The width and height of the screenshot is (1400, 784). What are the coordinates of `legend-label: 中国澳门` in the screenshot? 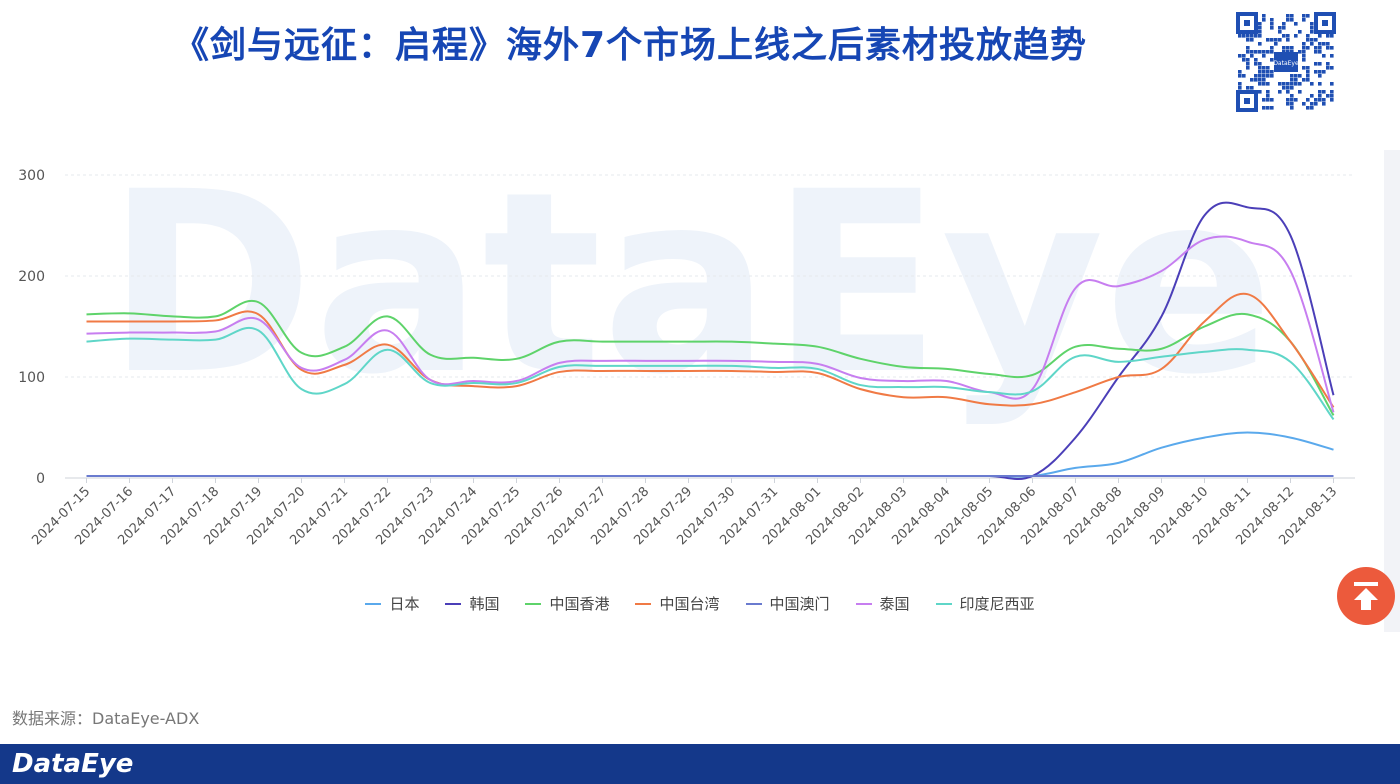 It's located at (799, 604).